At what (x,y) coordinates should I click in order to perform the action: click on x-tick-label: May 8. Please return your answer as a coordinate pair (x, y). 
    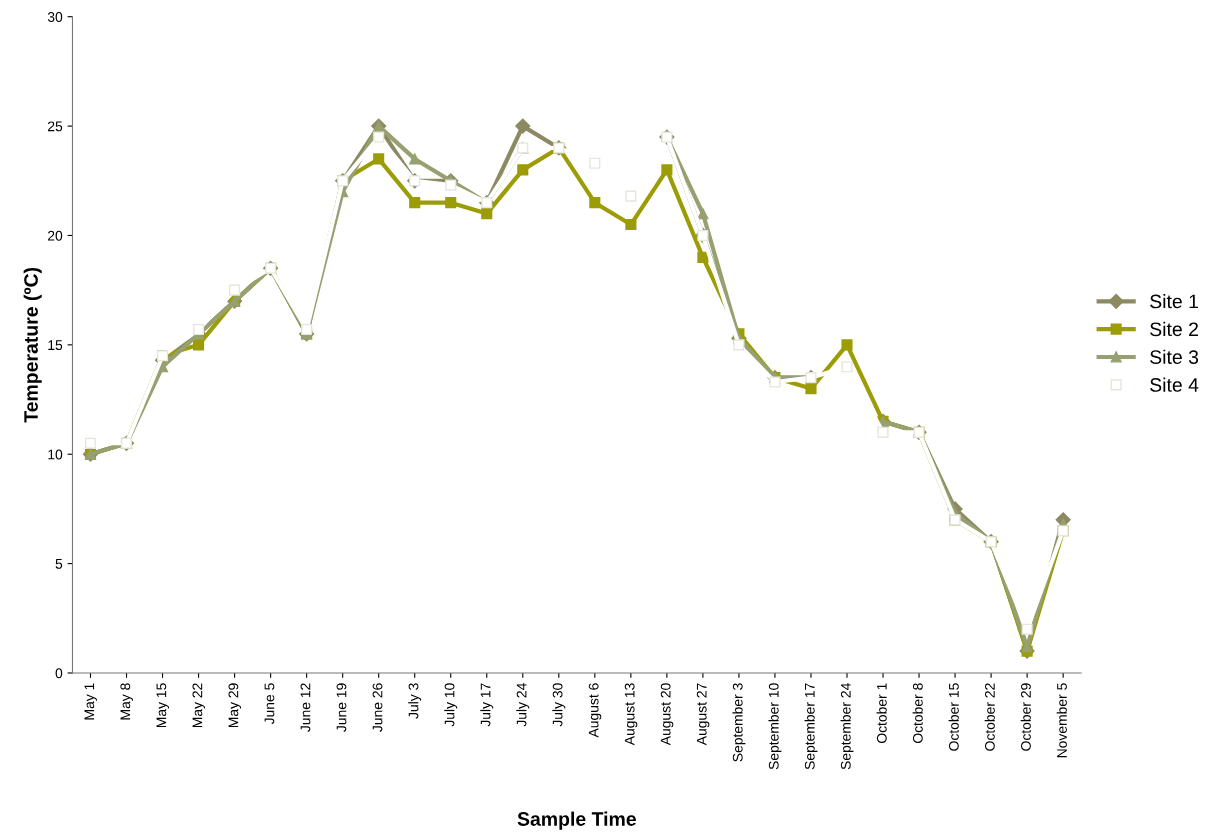
    Looking at the image, I should click on (126, 701).